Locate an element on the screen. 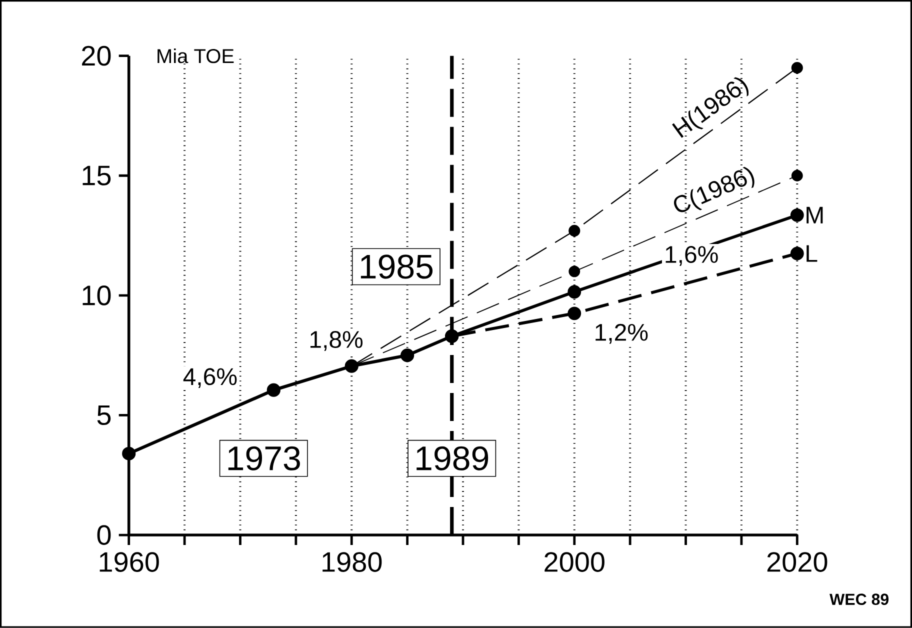  y-tick-label: 5 is located at coordinates (104, 416).